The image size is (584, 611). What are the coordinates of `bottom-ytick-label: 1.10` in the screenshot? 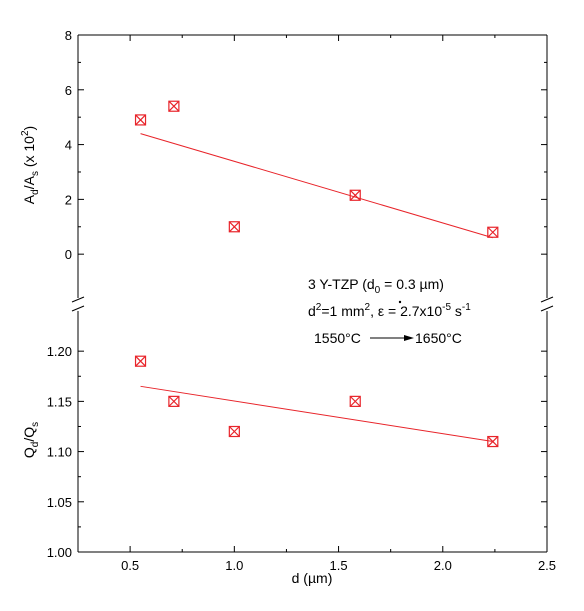 It's located at (59, 452).